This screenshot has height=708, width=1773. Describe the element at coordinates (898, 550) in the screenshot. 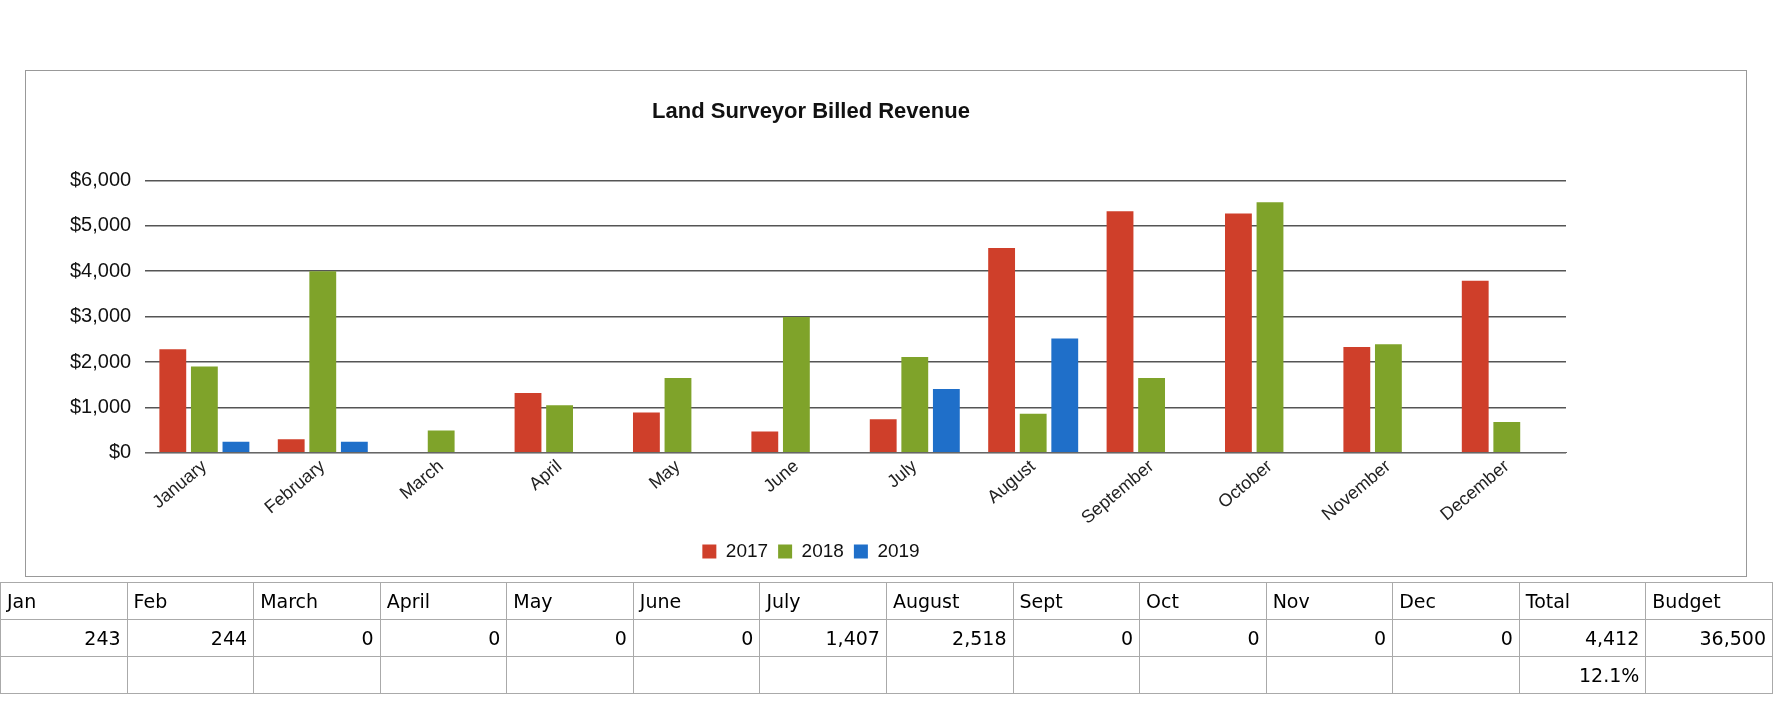

I see `legend-label: 2019` at that location.